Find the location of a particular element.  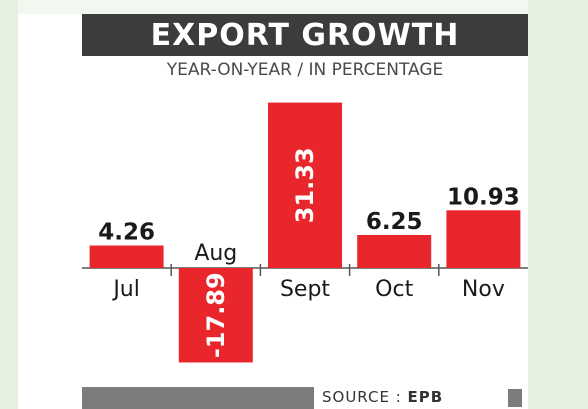

source-name: EPB is located at coordinates (425, 397).